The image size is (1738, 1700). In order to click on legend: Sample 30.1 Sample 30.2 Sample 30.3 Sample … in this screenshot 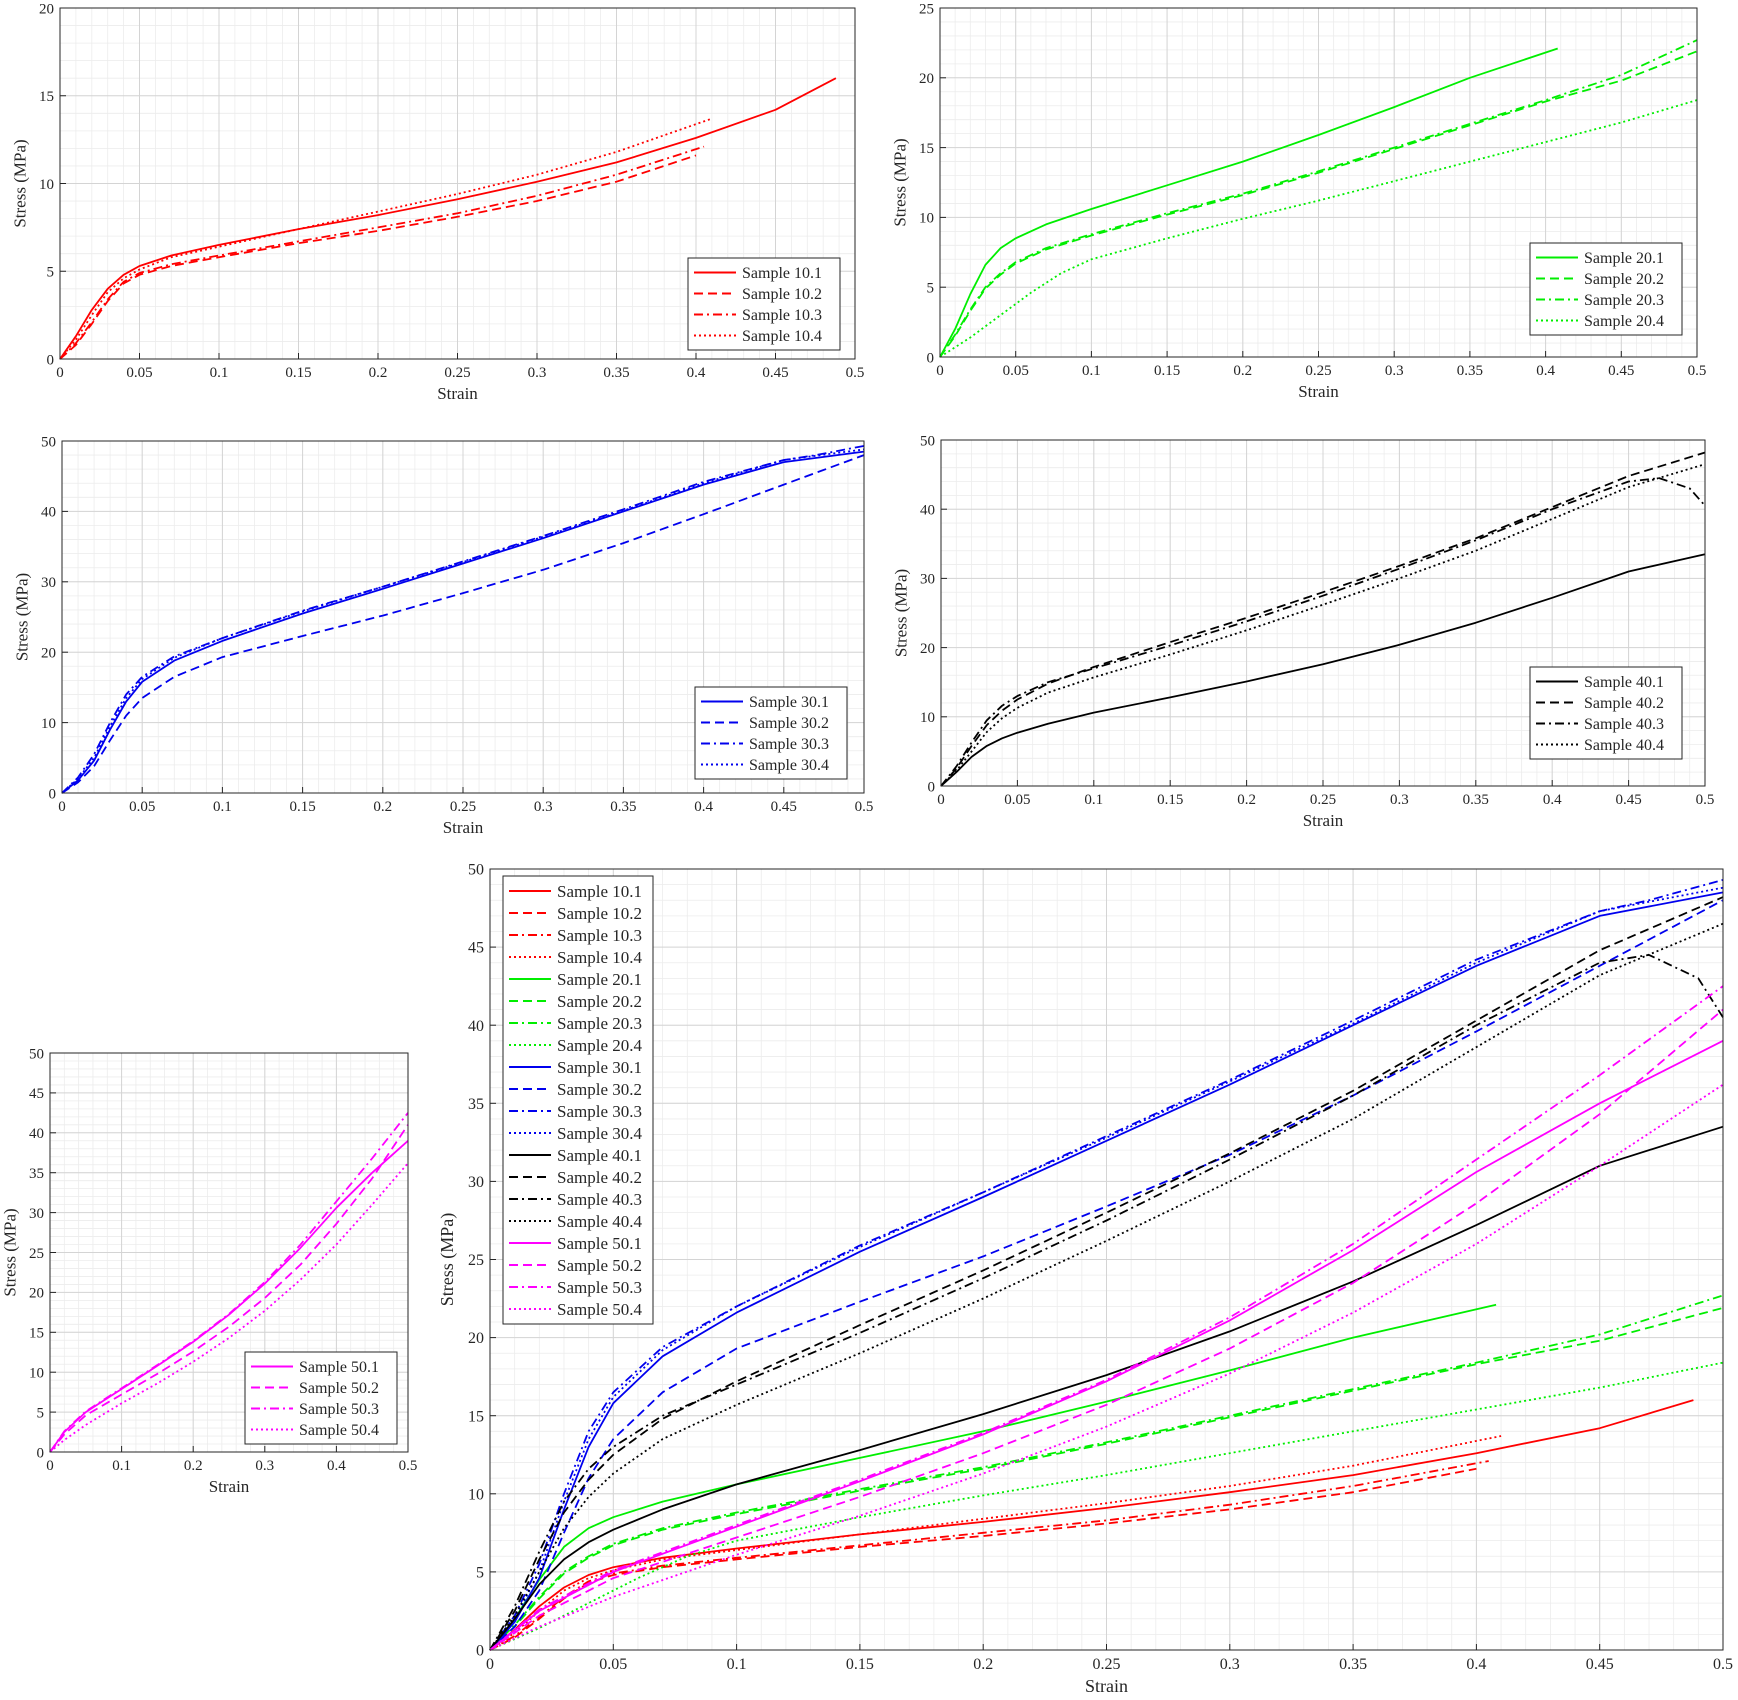, I will do `click(771, 733)`.